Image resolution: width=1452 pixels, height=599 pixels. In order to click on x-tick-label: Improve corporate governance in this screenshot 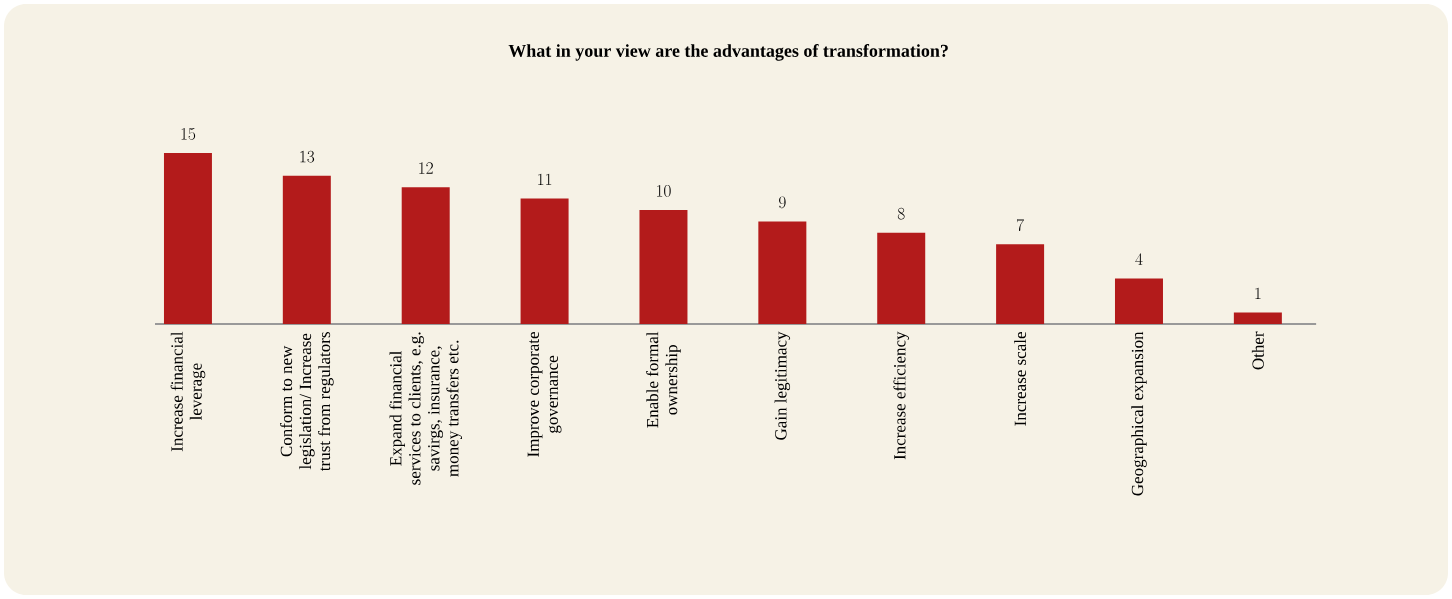, I will do `click(544, 394)`.